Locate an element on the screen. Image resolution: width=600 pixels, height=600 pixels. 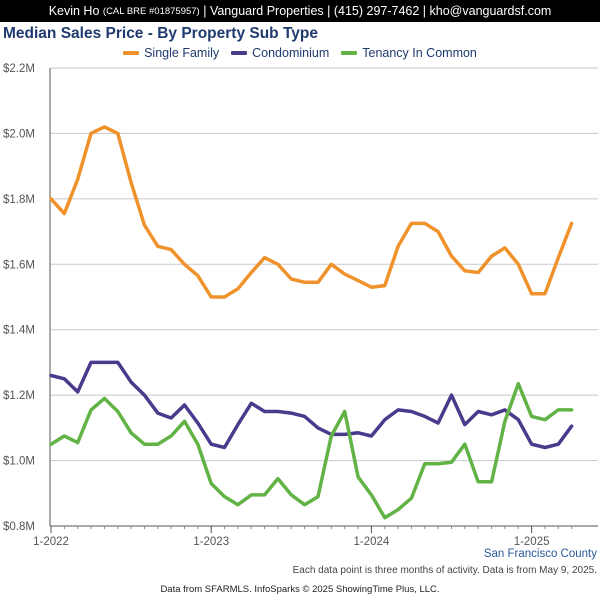
x-tick-label: 1-2022 is located at coordinates (51, 542).